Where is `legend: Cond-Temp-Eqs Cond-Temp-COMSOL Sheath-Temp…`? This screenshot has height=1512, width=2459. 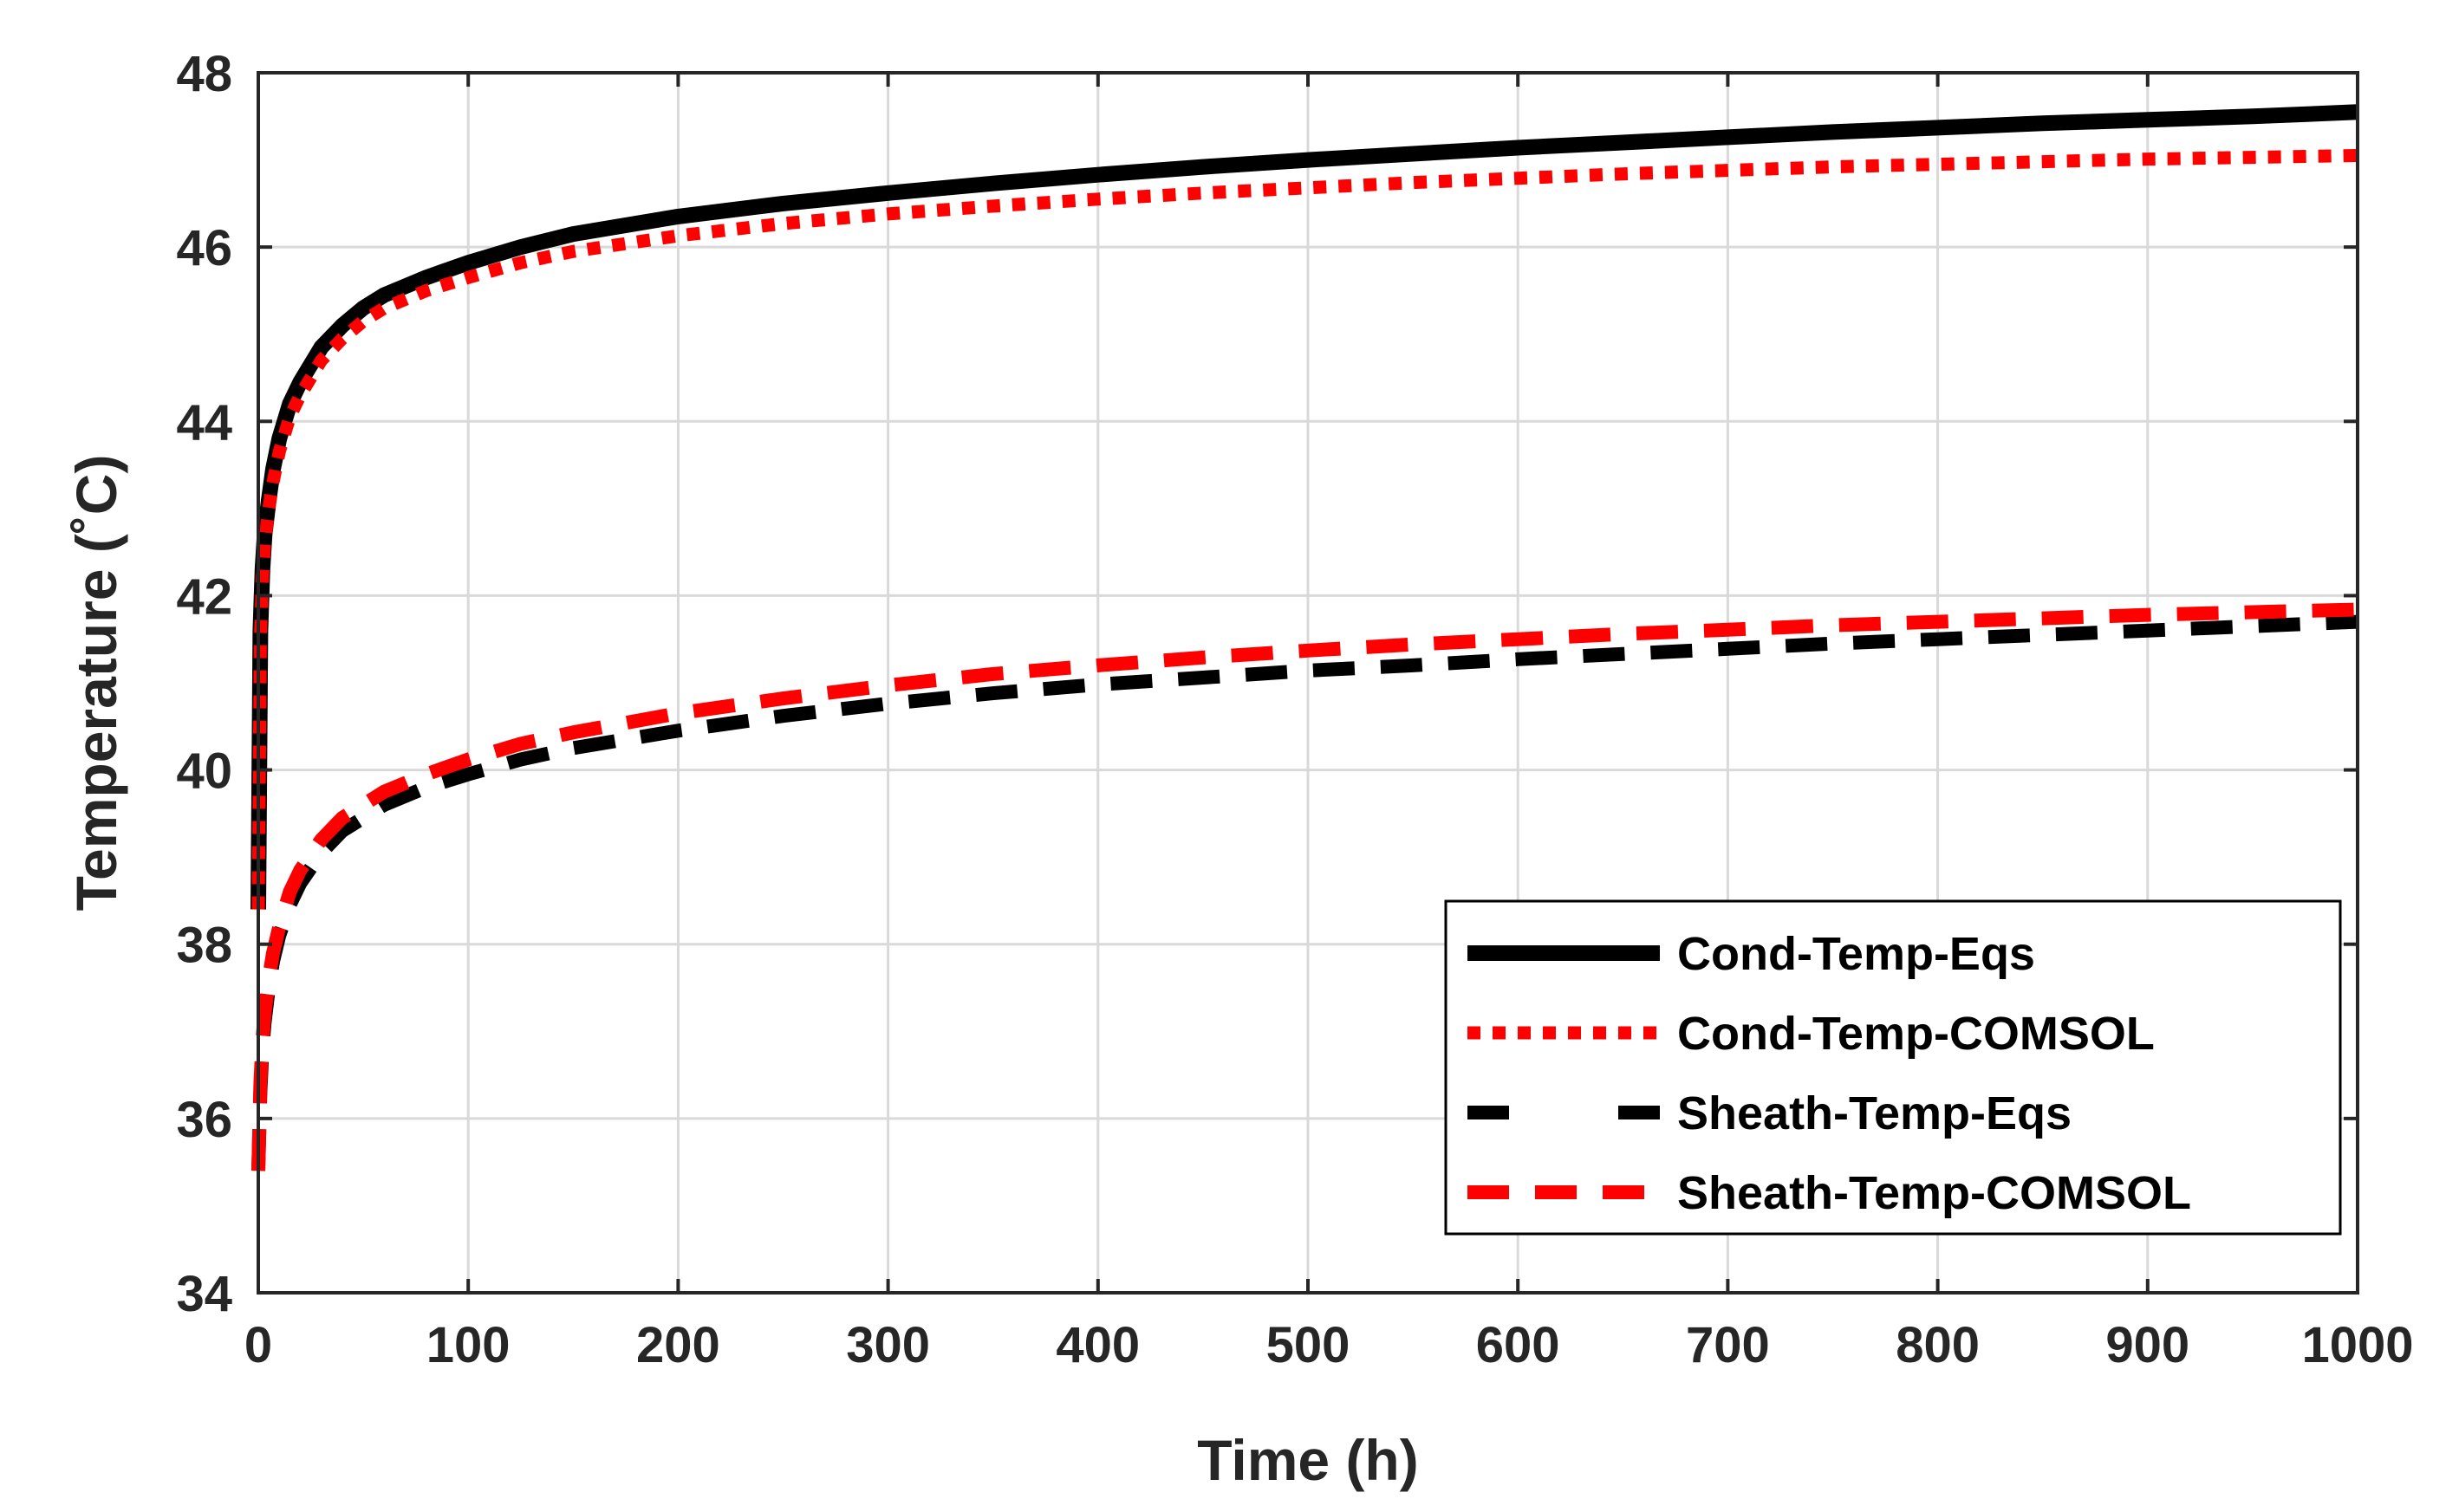 legend: Cond-Temp-Eqs Cond-Temp-COMSOL Sheath-Temp… is located at coordinates (1893, 1067).